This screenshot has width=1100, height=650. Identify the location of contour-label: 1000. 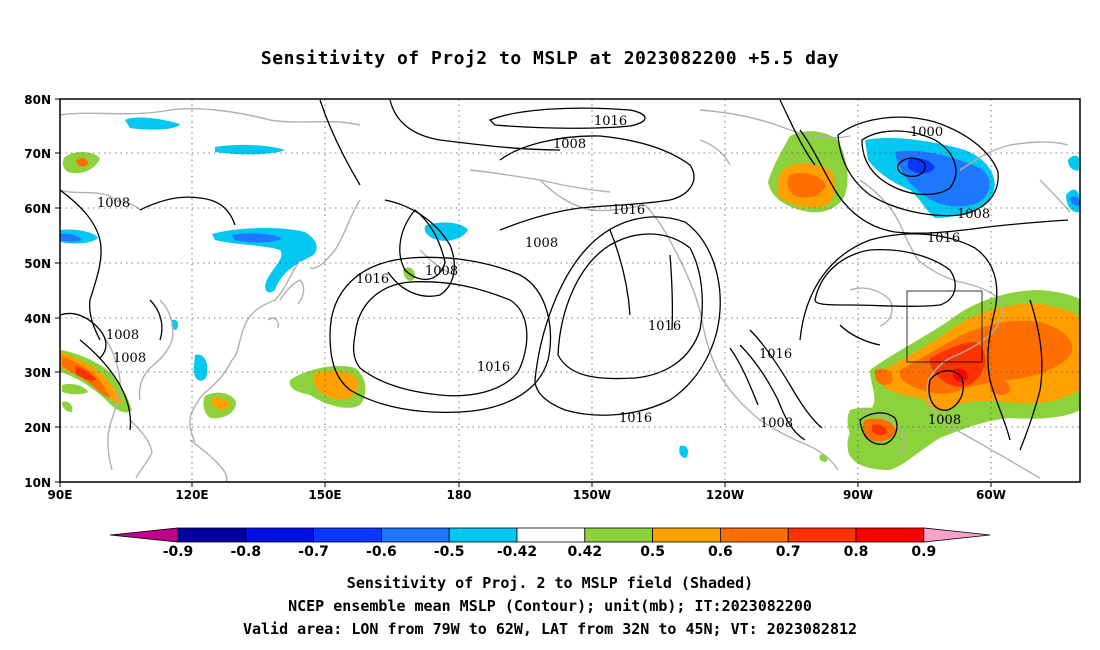
(926, 132).